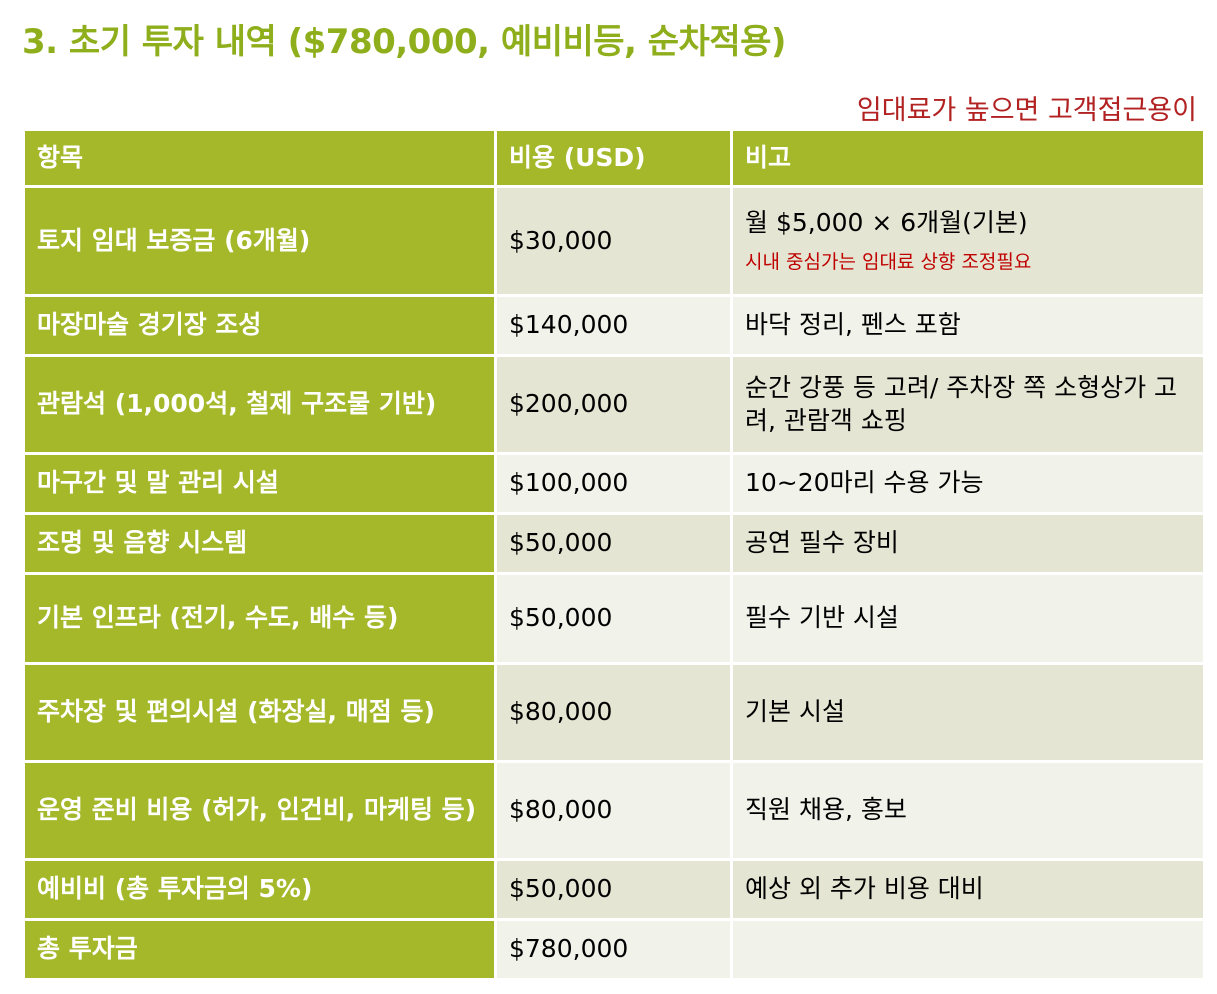 This screenshot has width=1217, height=994. I want to click on row-item: 마장마술 경기장 조성, so click(259, 325).